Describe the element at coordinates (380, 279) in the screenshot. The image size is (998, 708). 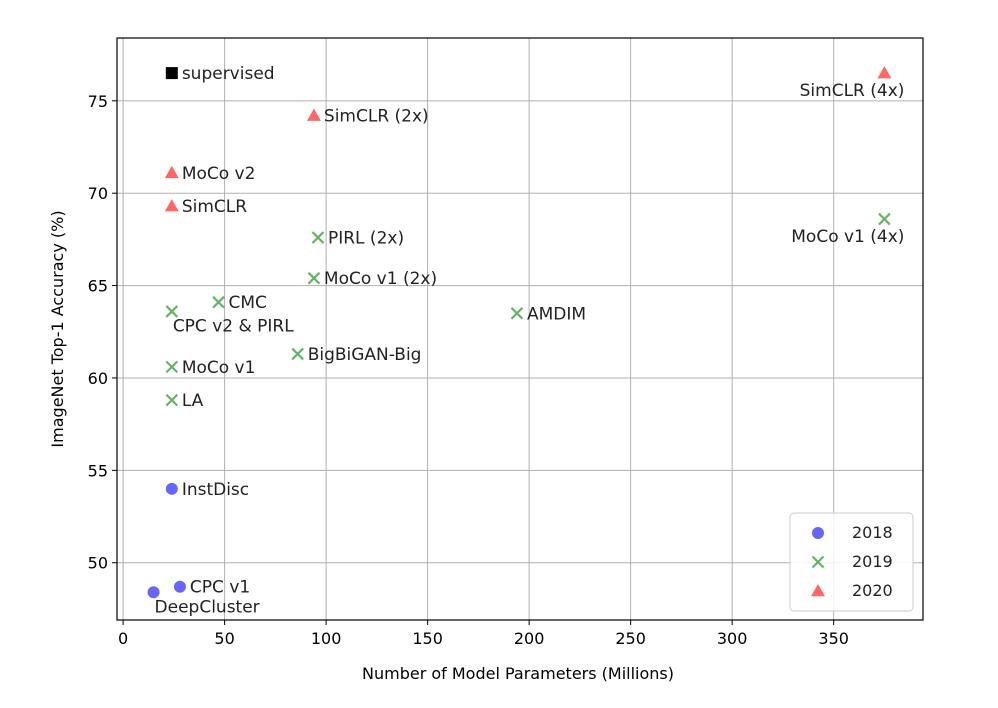
I see `point-label-moco-v1-2x: MoCo v1 (2x)` at that location.